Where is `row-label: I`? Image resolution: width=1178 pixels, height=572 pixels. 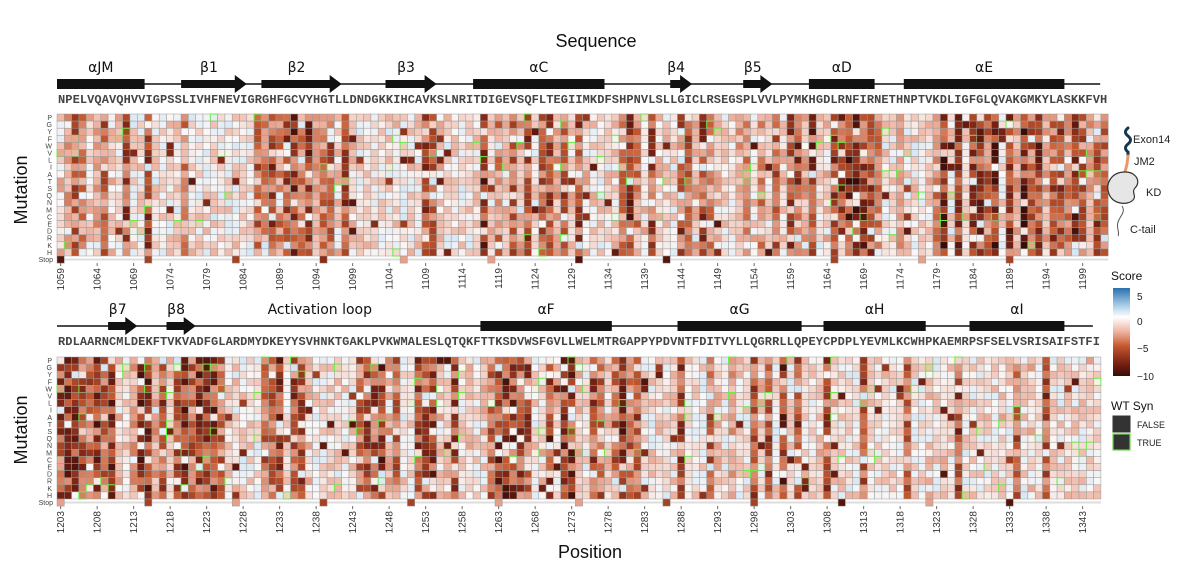
row-label: I is located at coordinates (51, 168).